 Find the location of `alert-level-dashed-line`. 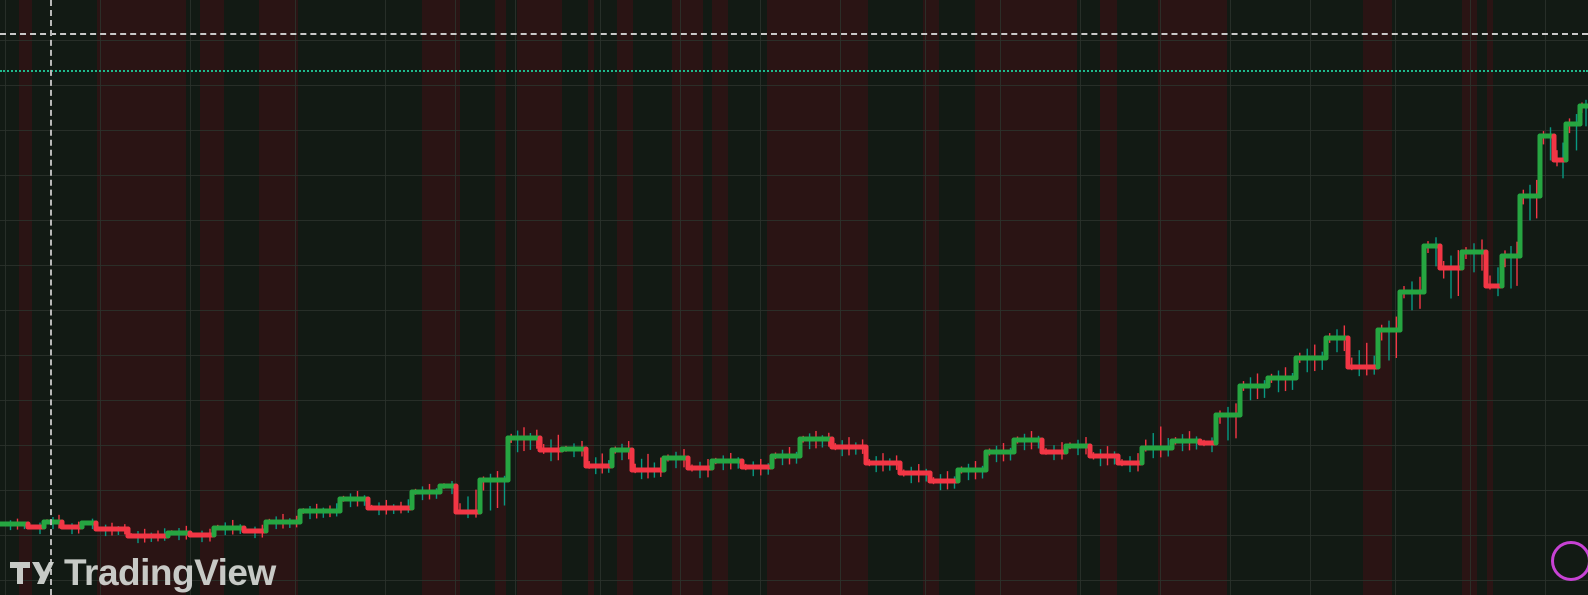

alert-level-dashed-line is located at coordinates (794, 34).